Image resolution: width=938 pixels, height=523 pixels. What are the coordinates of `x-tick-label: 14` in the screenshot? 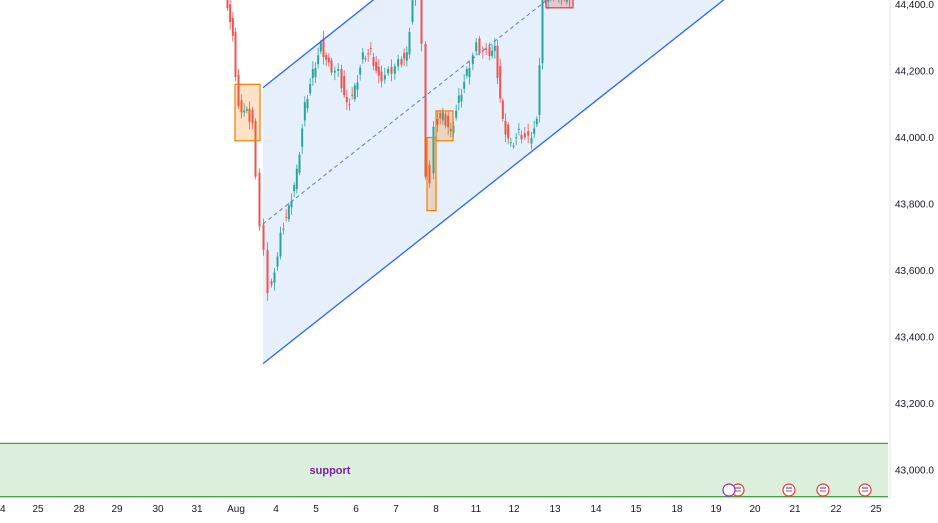 It's located at (596, 509).